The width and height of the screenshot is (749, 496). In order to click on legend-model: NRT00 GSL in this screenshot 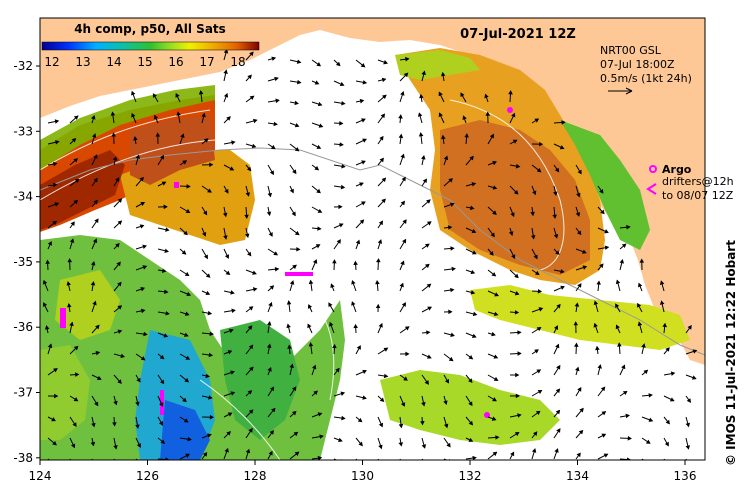, I will do `click(631, 50)`.